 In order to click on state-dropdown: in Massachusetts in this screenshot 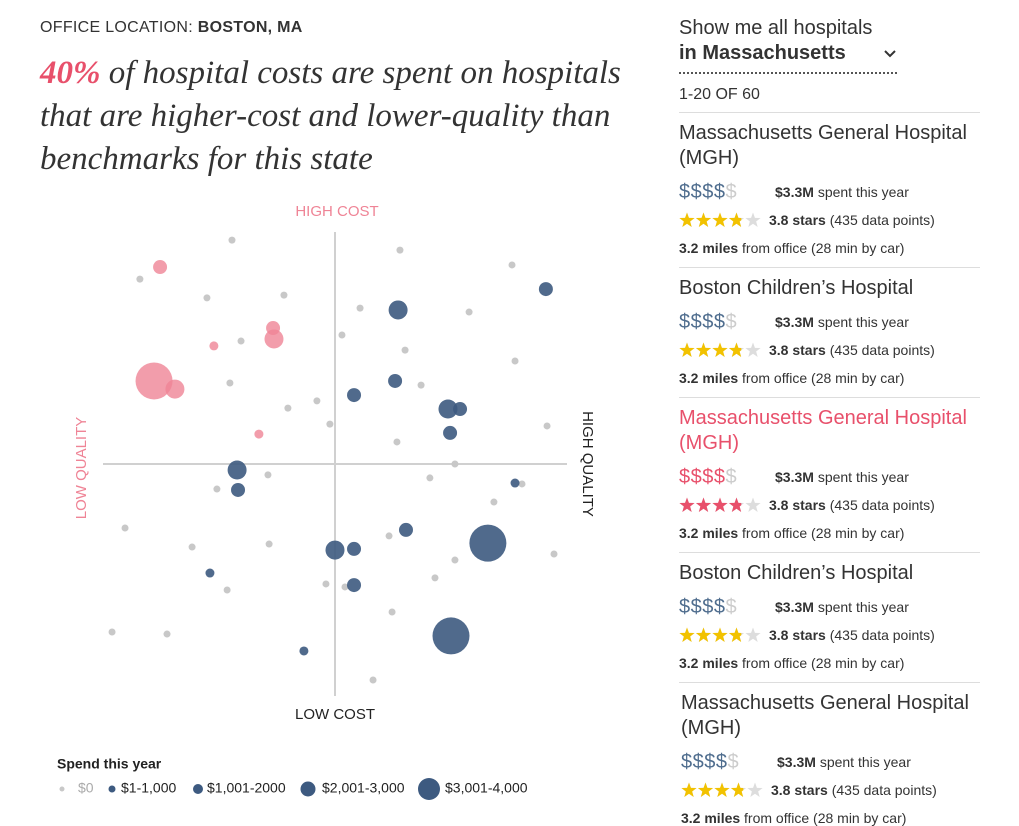, I will do `click(788, 57)`.